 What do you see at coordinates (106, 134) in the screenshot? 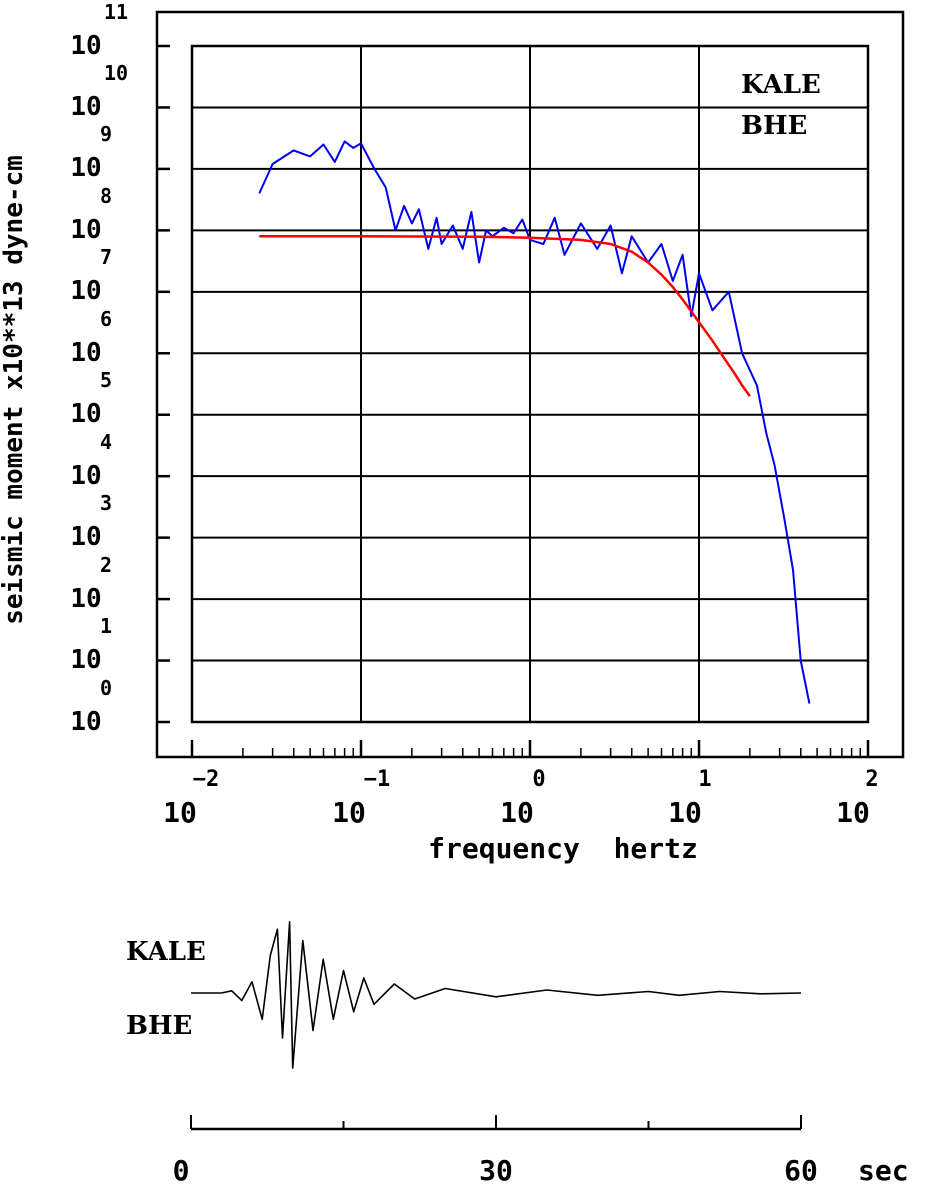
I see `y-tick-exp: 9` at bounding box center [106, 134].